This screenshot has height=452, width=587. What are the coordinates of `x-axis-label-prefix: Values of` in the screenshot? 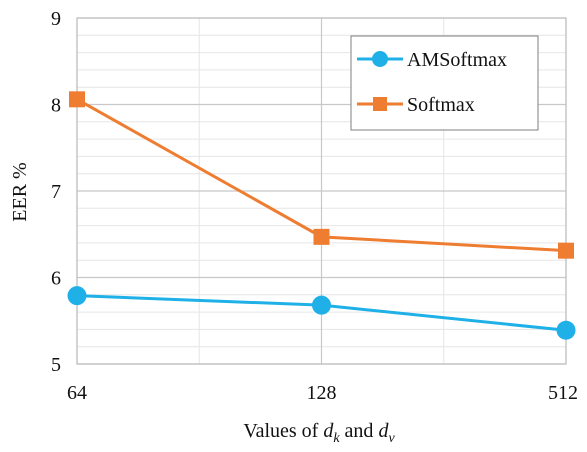 It's located at (283, 431).